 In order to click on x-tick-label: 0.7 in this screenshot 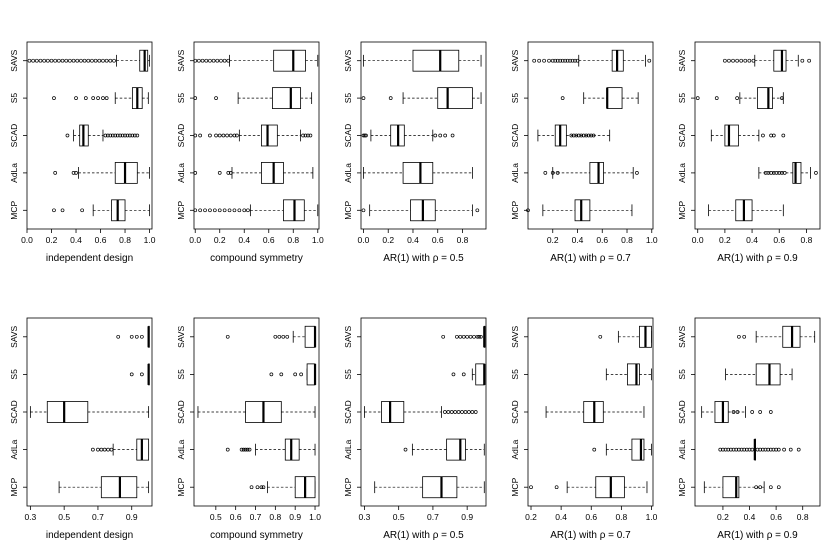, I will do `click(256, 517)`.